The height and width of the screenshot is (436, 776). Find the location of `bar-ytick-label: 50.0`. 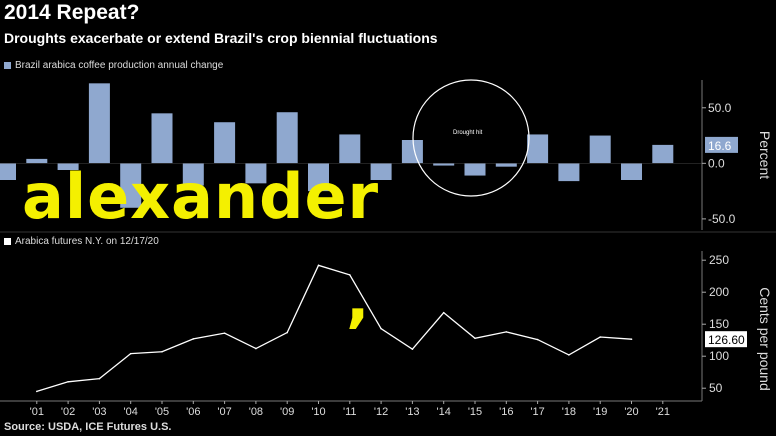

bar-ytick-label: 50.0 is located at coordinates (720, 108).